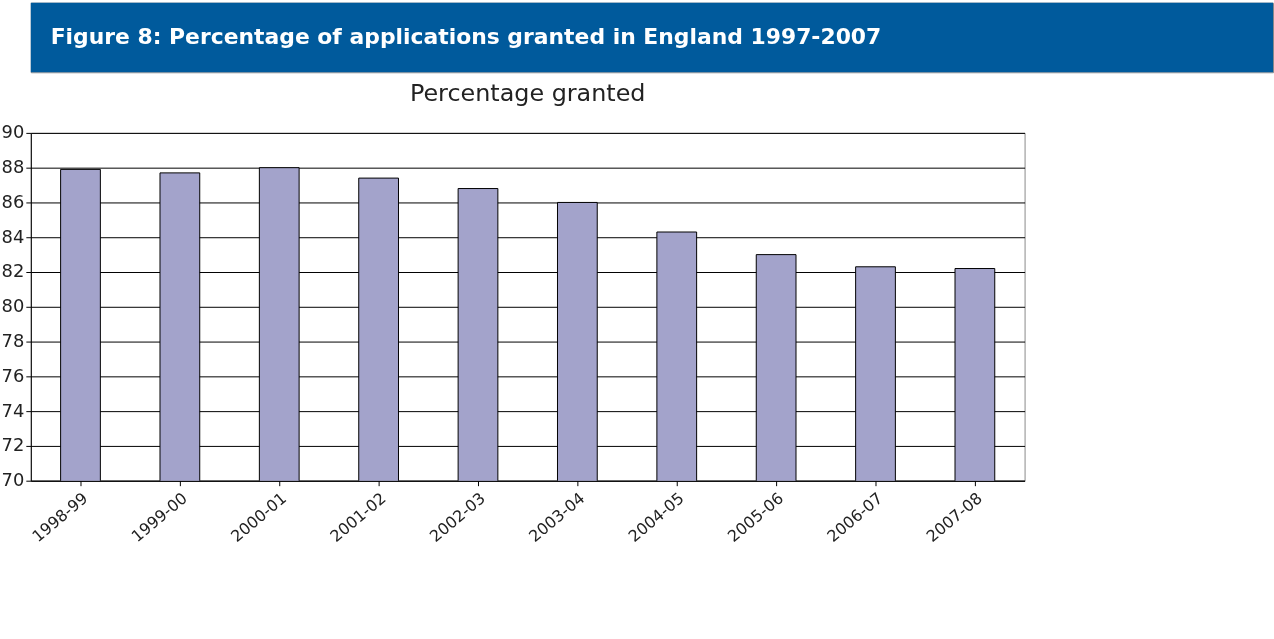 Image resolution: width=1274 pixels, height=639 pixels. Describe the element at coordinates (13, 410) in the screenshot. I see `y-tick-label: 74` at that location.